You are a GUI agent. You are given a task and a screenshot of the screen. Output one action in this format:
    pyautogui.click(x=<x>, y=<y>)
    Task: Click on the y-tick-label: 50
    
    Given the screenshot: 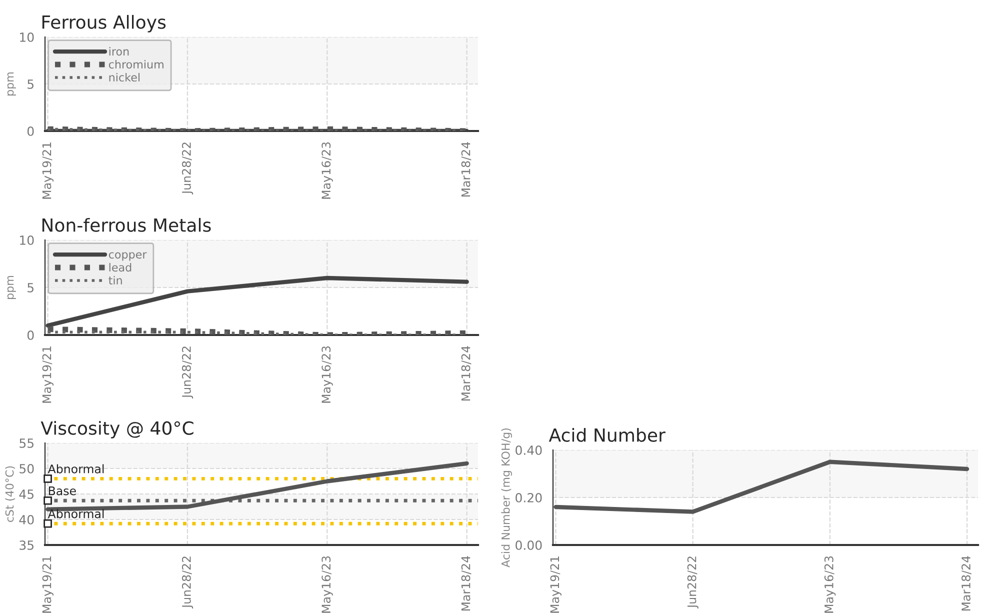 What is the action you would take?
    pyautogui.click(x=27, y=469)
    